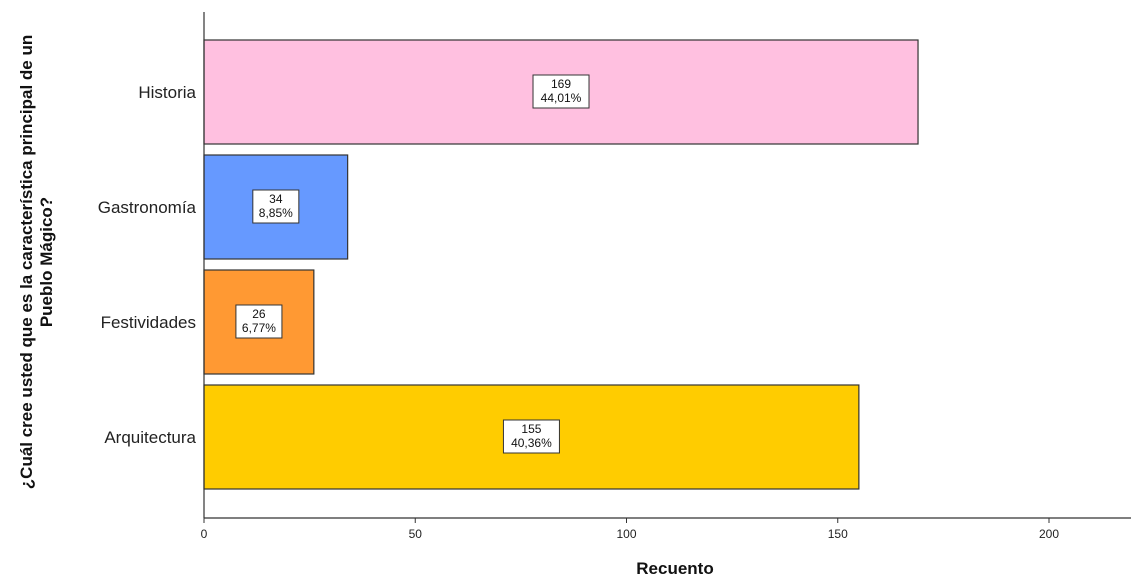 The height and width of the screenshot is (575, 1133). What do you see at coordinates (259, 328) in the screenshot?
I see `data-label-percent-festividades: 6,77%` at bounding box center [259, 328].